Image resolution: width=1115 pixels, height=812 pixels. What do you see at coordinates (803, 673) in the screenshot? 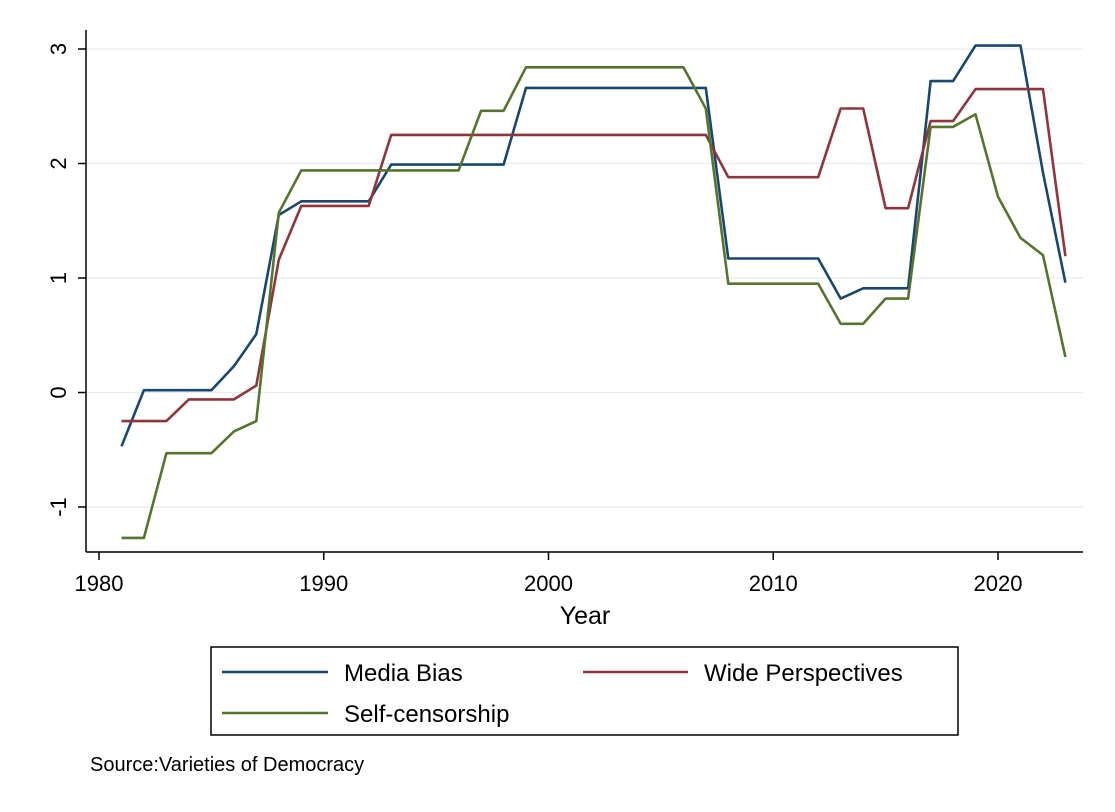
I see `legend-label-wide-perspectives: Wide Perspectives` at bounding box center [803, 673].